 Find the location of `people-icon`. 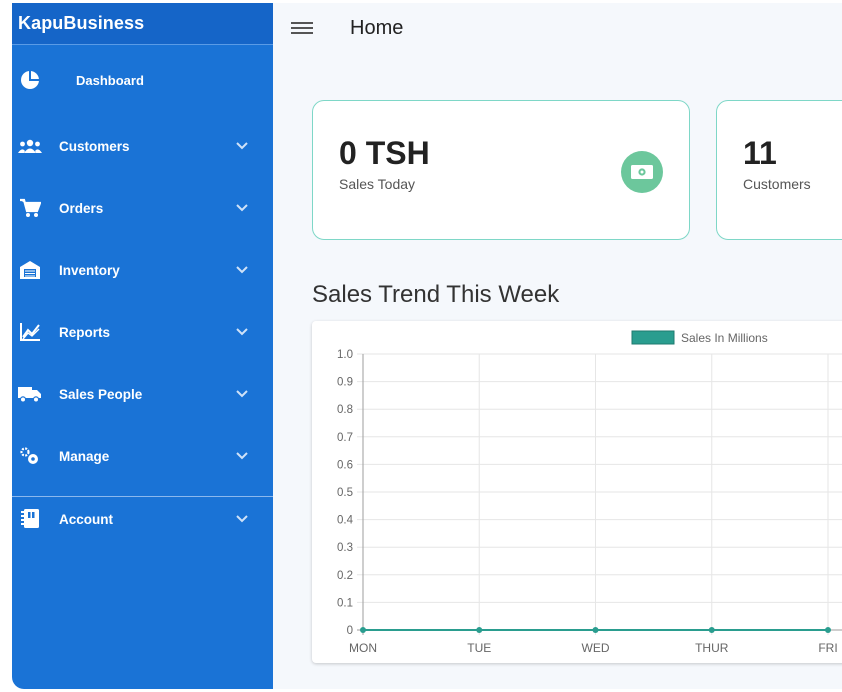

people-icon is located at coordinates (30, 146).